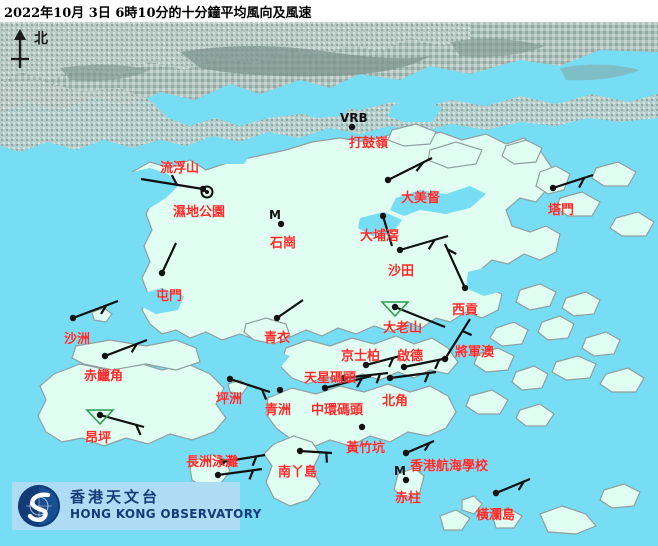 The width and height of the screenshot is (658, 546). Describe the element at coordinates (475, 352) in the screenshot. I see `station-label: 將軍澳` at that location.